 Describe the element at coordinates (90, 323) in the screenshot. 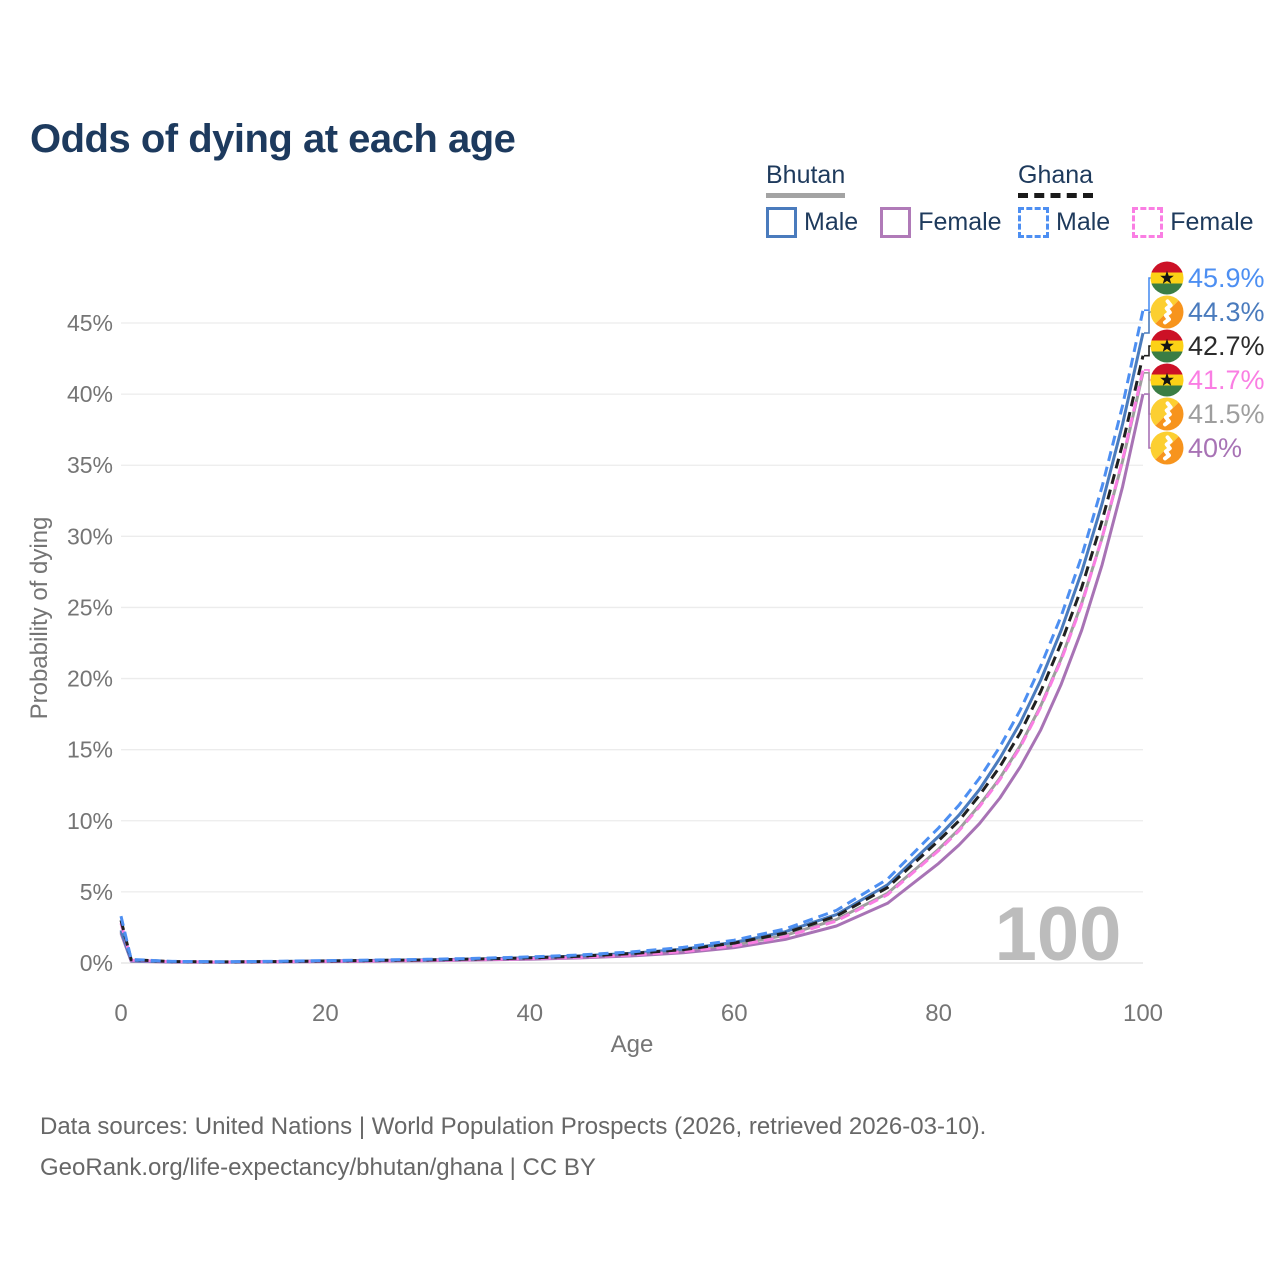

I see `y-tick-45: 45%` at that location.